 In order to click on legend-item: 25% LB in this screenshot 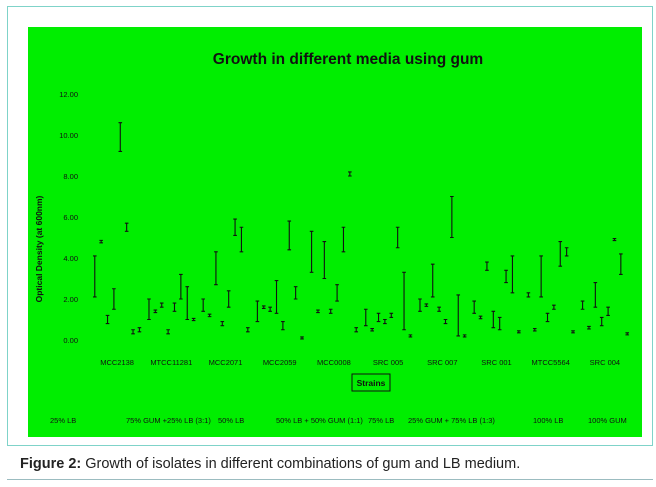, I will do `click(63, 420)`.